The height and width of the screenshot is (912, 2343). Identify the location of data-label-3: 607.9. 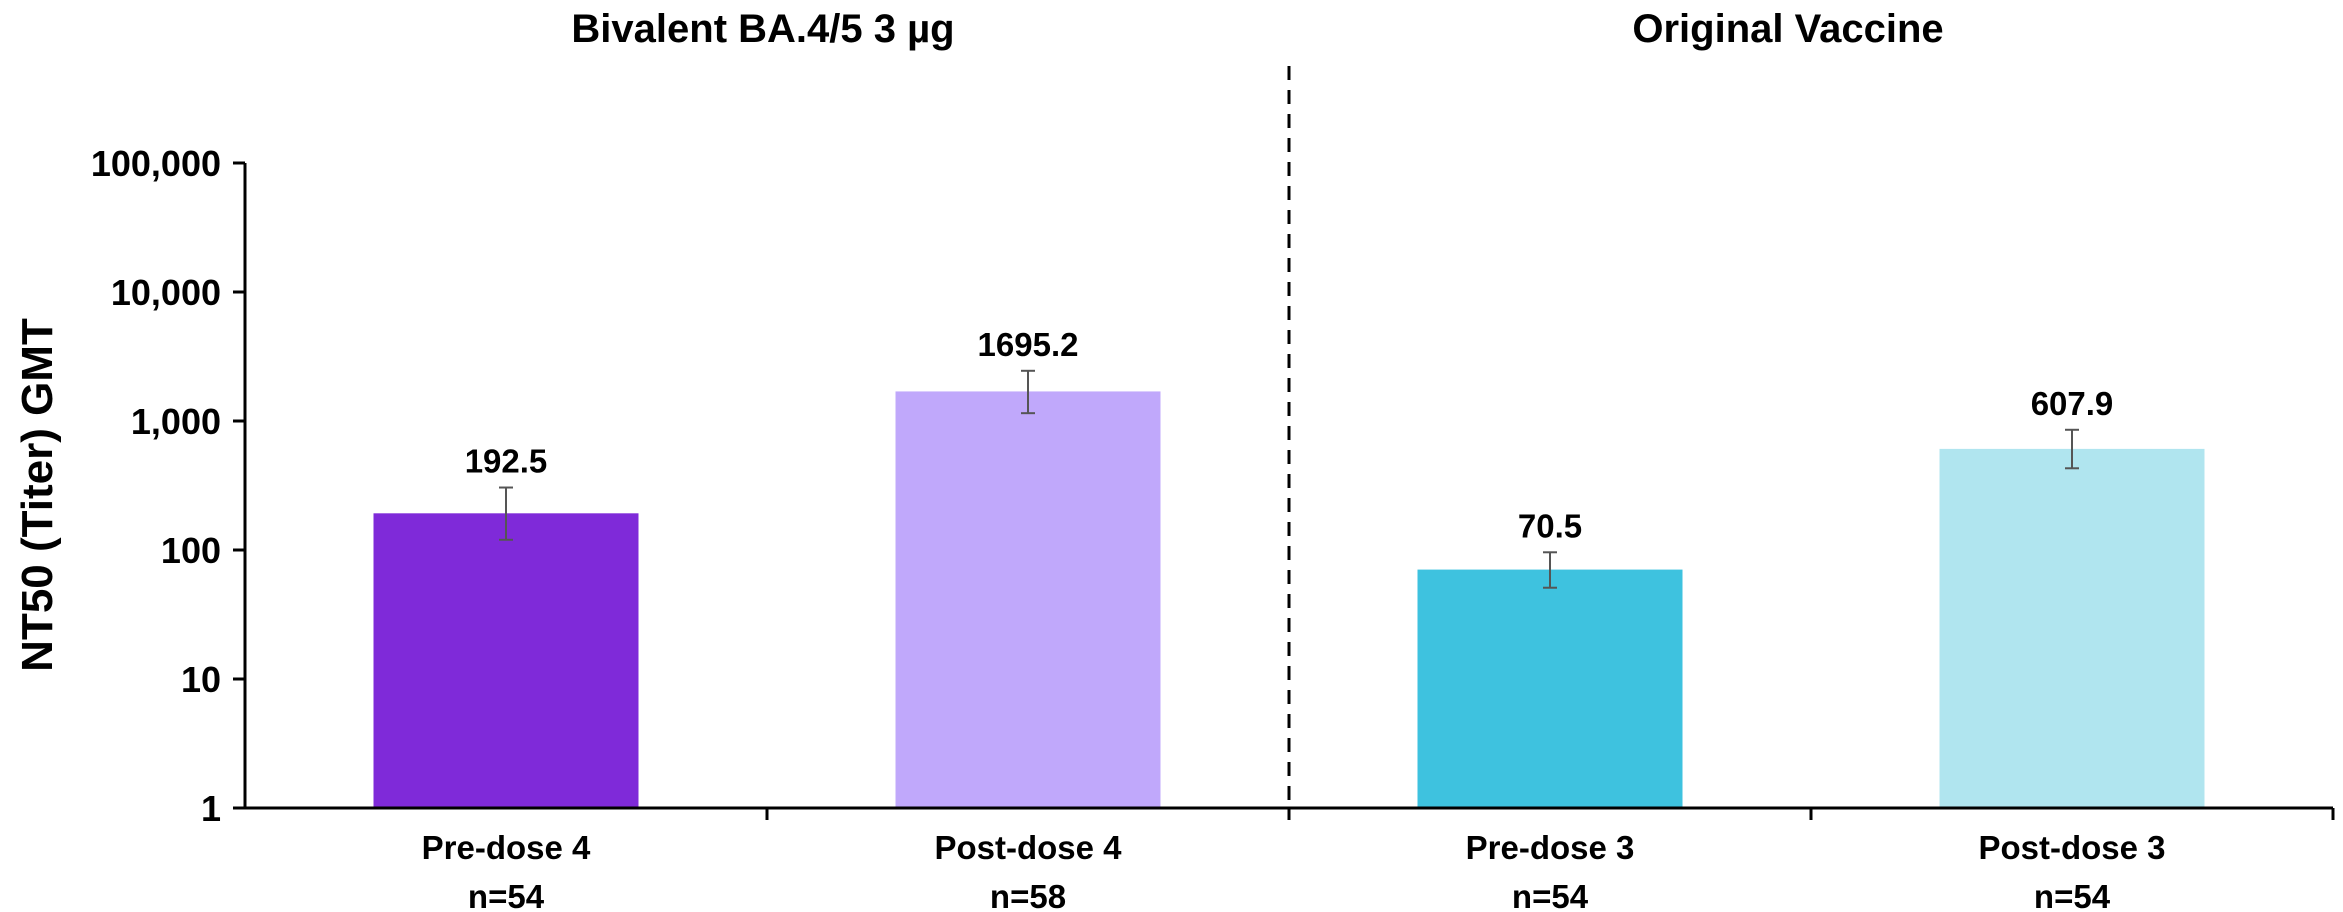
(2072, 403).